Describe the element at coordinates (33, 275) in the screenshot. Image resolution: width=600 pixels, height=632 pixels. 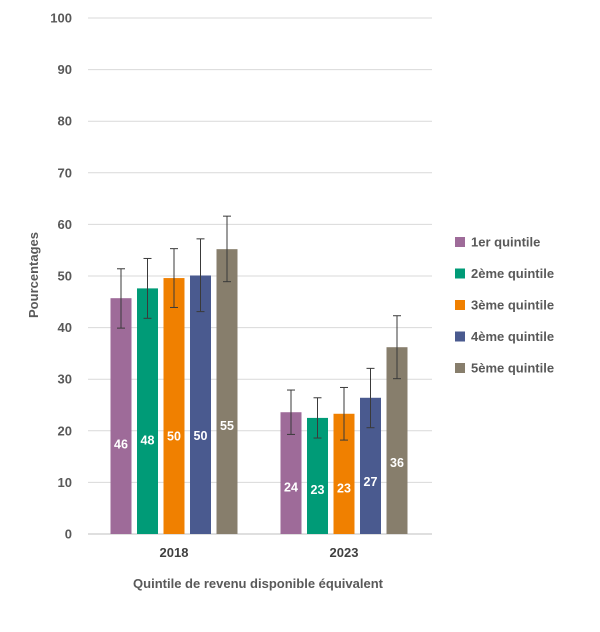
I see `y-axis-title: Pourcentages` at that location.